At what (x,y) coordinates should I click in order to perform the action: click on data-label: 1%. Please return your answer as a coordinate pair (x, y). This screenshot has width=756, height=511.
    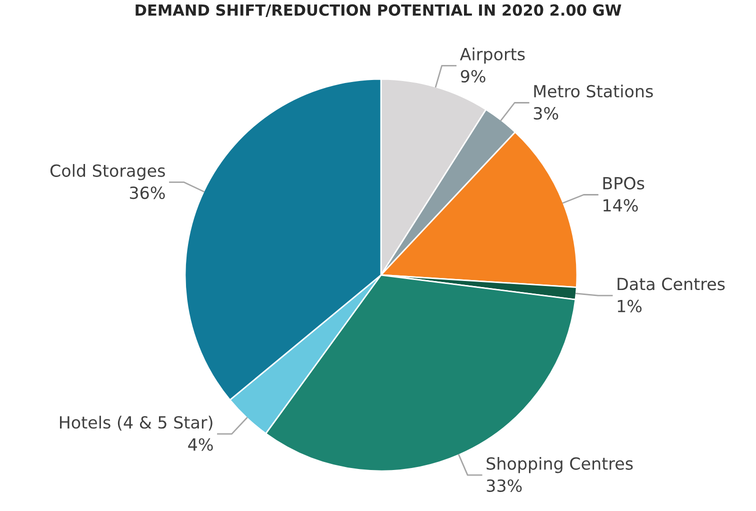
    Looking at the image, I should click on (630, 306).